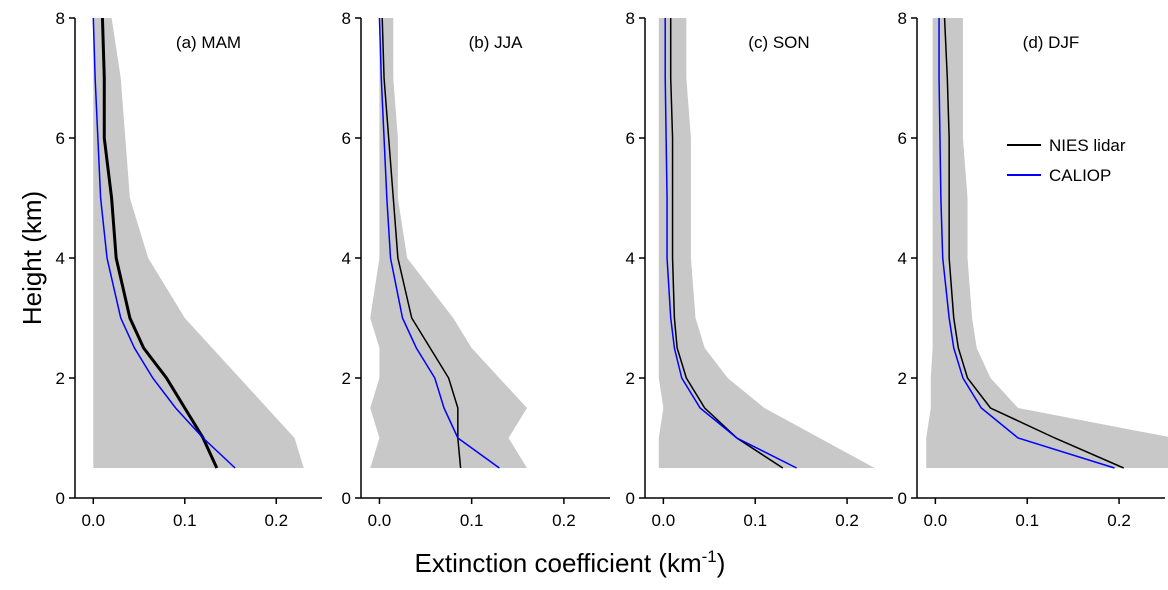 This screenshot has width=1168, height=590. I want to click on panel-title: (b) JJA, so click(496, 42).